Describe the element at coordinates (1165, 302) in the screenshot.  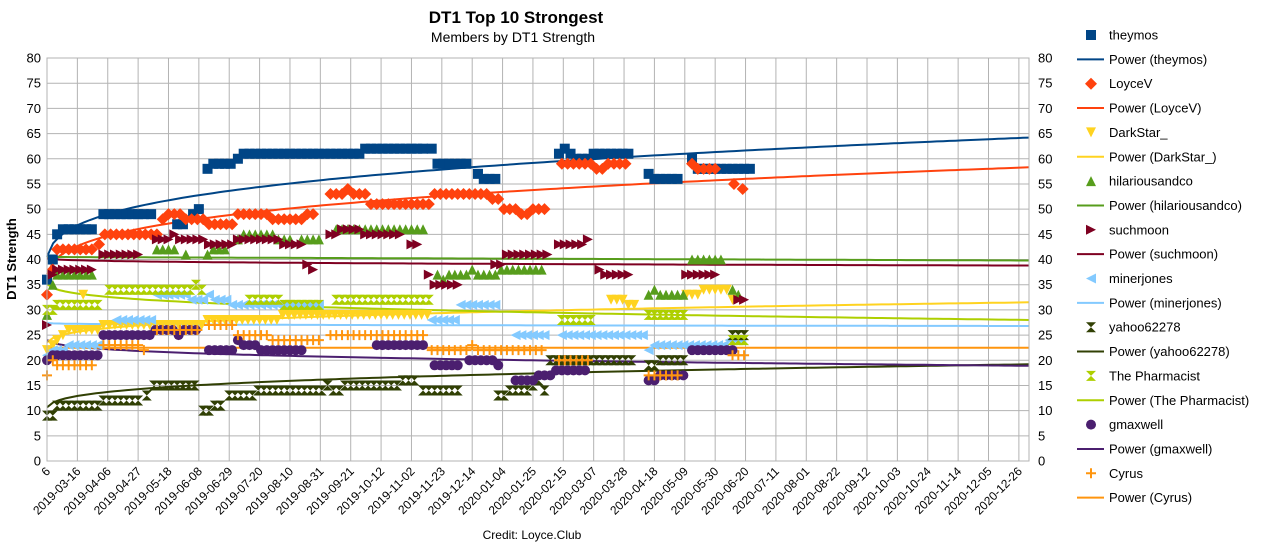
I see `legend-trend-label: Power (minerjones)` at that location.